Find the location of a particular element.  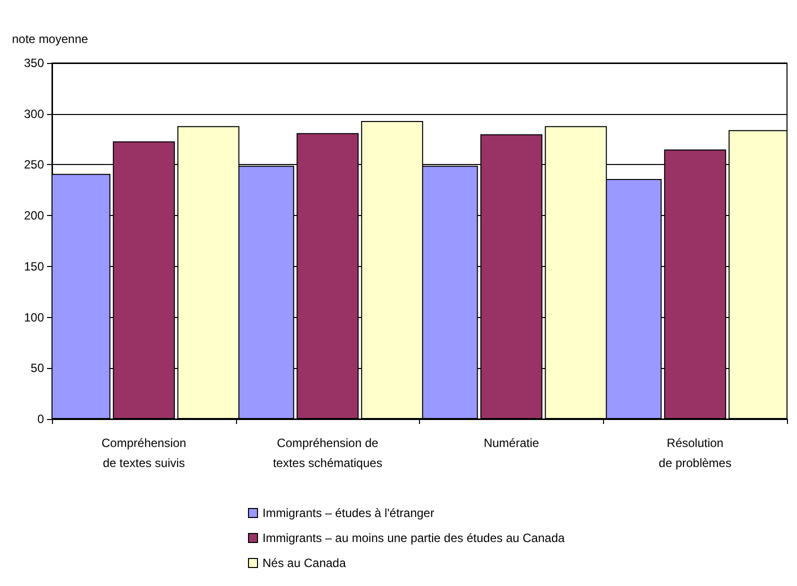

y-tick-label: 250 is located at coordinates (34, 165).